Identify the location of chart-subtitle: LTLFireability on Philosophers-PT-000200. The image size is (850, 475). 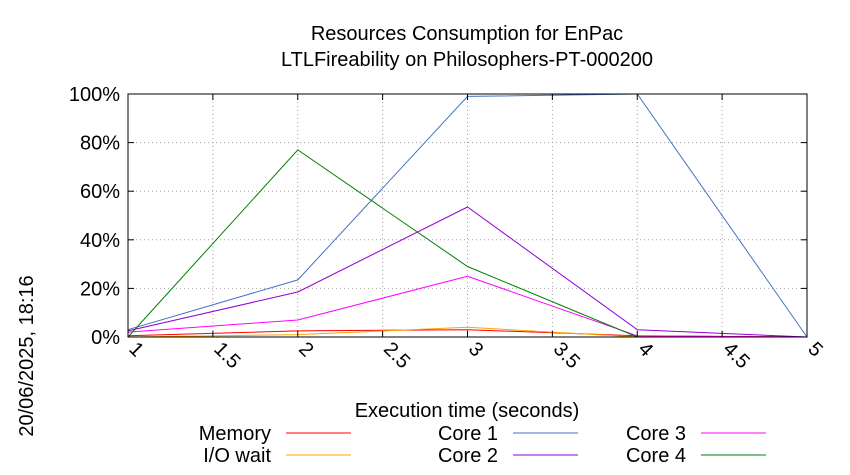
(467, 60).